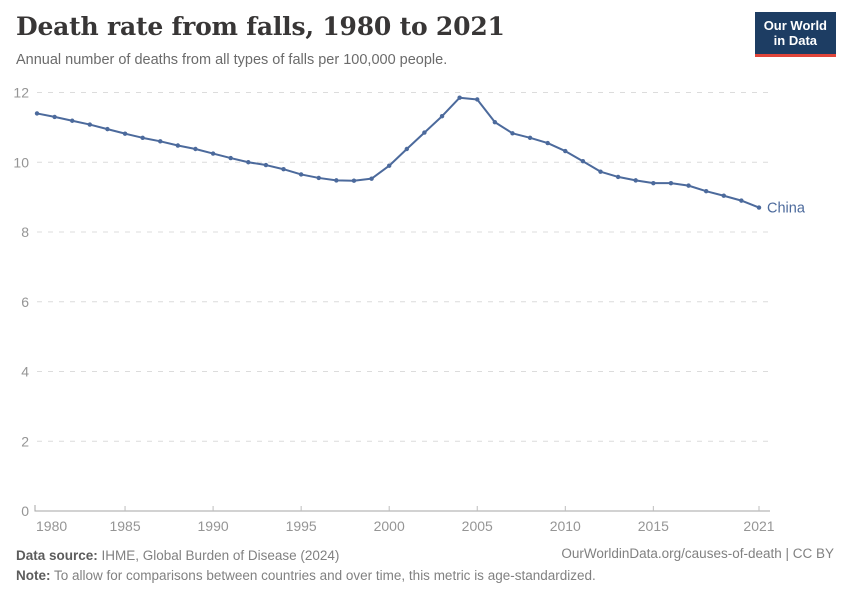 This screenshot has height=600, width=850. I want to click on data-point-china-2012, so click(600, 171).